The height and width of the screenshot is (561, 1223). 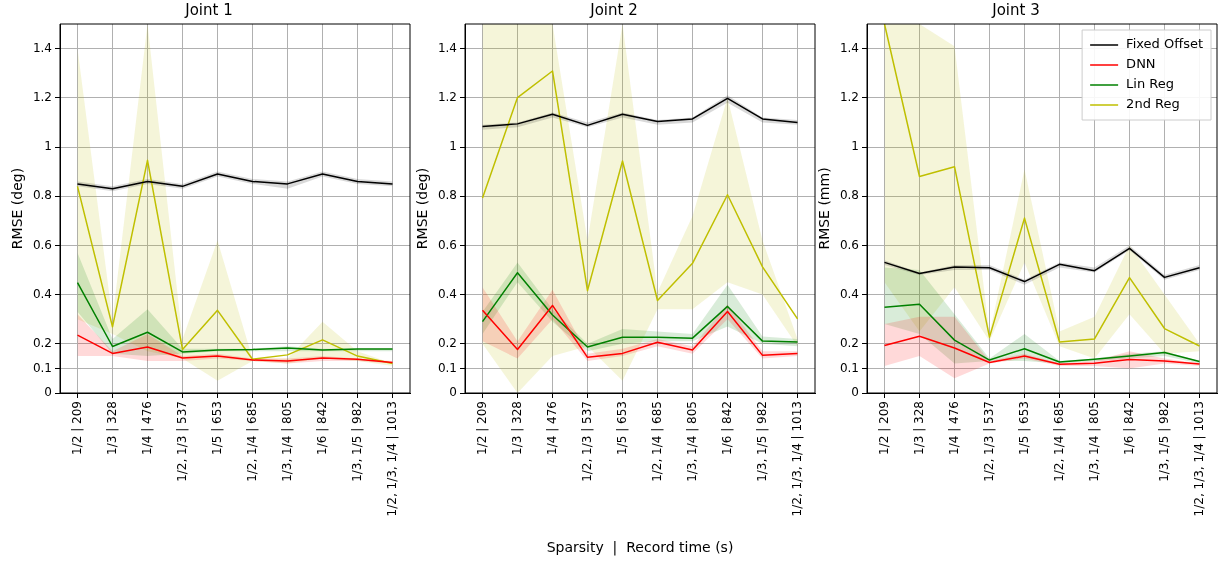 I want to click on legend-label: Lin Reg, so click(x=1150, y=84).